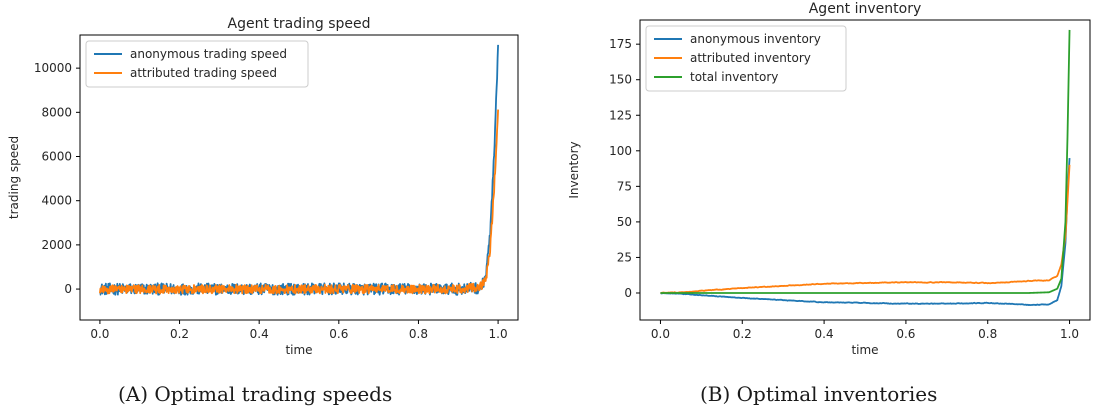 The width and height of the screenshot is (1094, 417). Describe the element at coordinates (574, 169) in the screenshot. I see `y-axis-label: Inventory` at that location.